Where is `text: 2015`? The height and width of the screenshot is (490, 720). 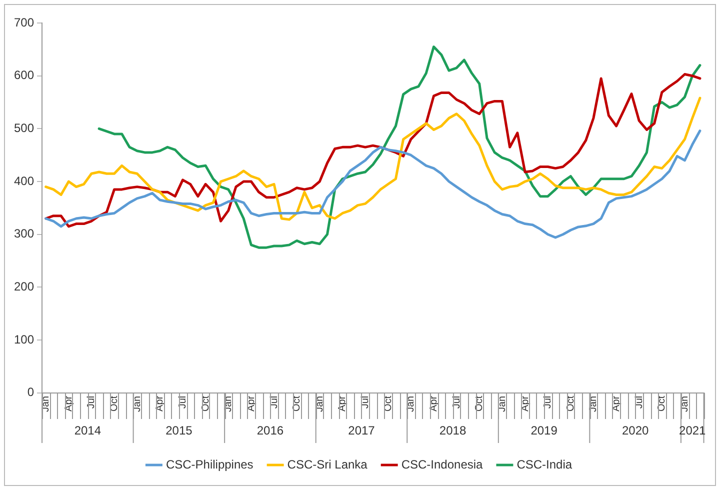
text: 2015 is located at coordinates (179, 430).